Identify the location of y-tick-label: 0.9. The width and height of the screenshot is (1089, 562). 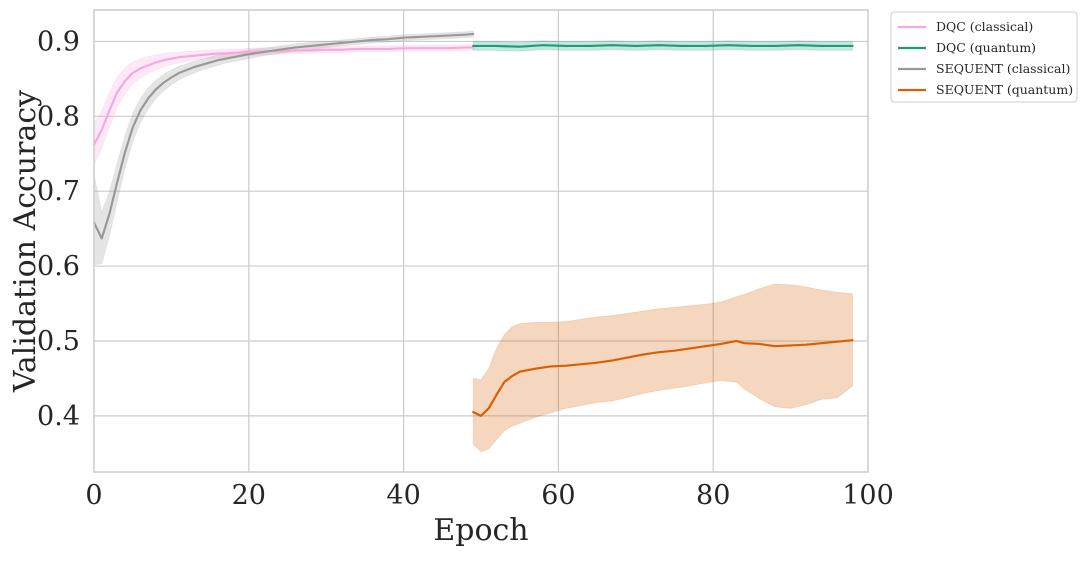
(58, 41).